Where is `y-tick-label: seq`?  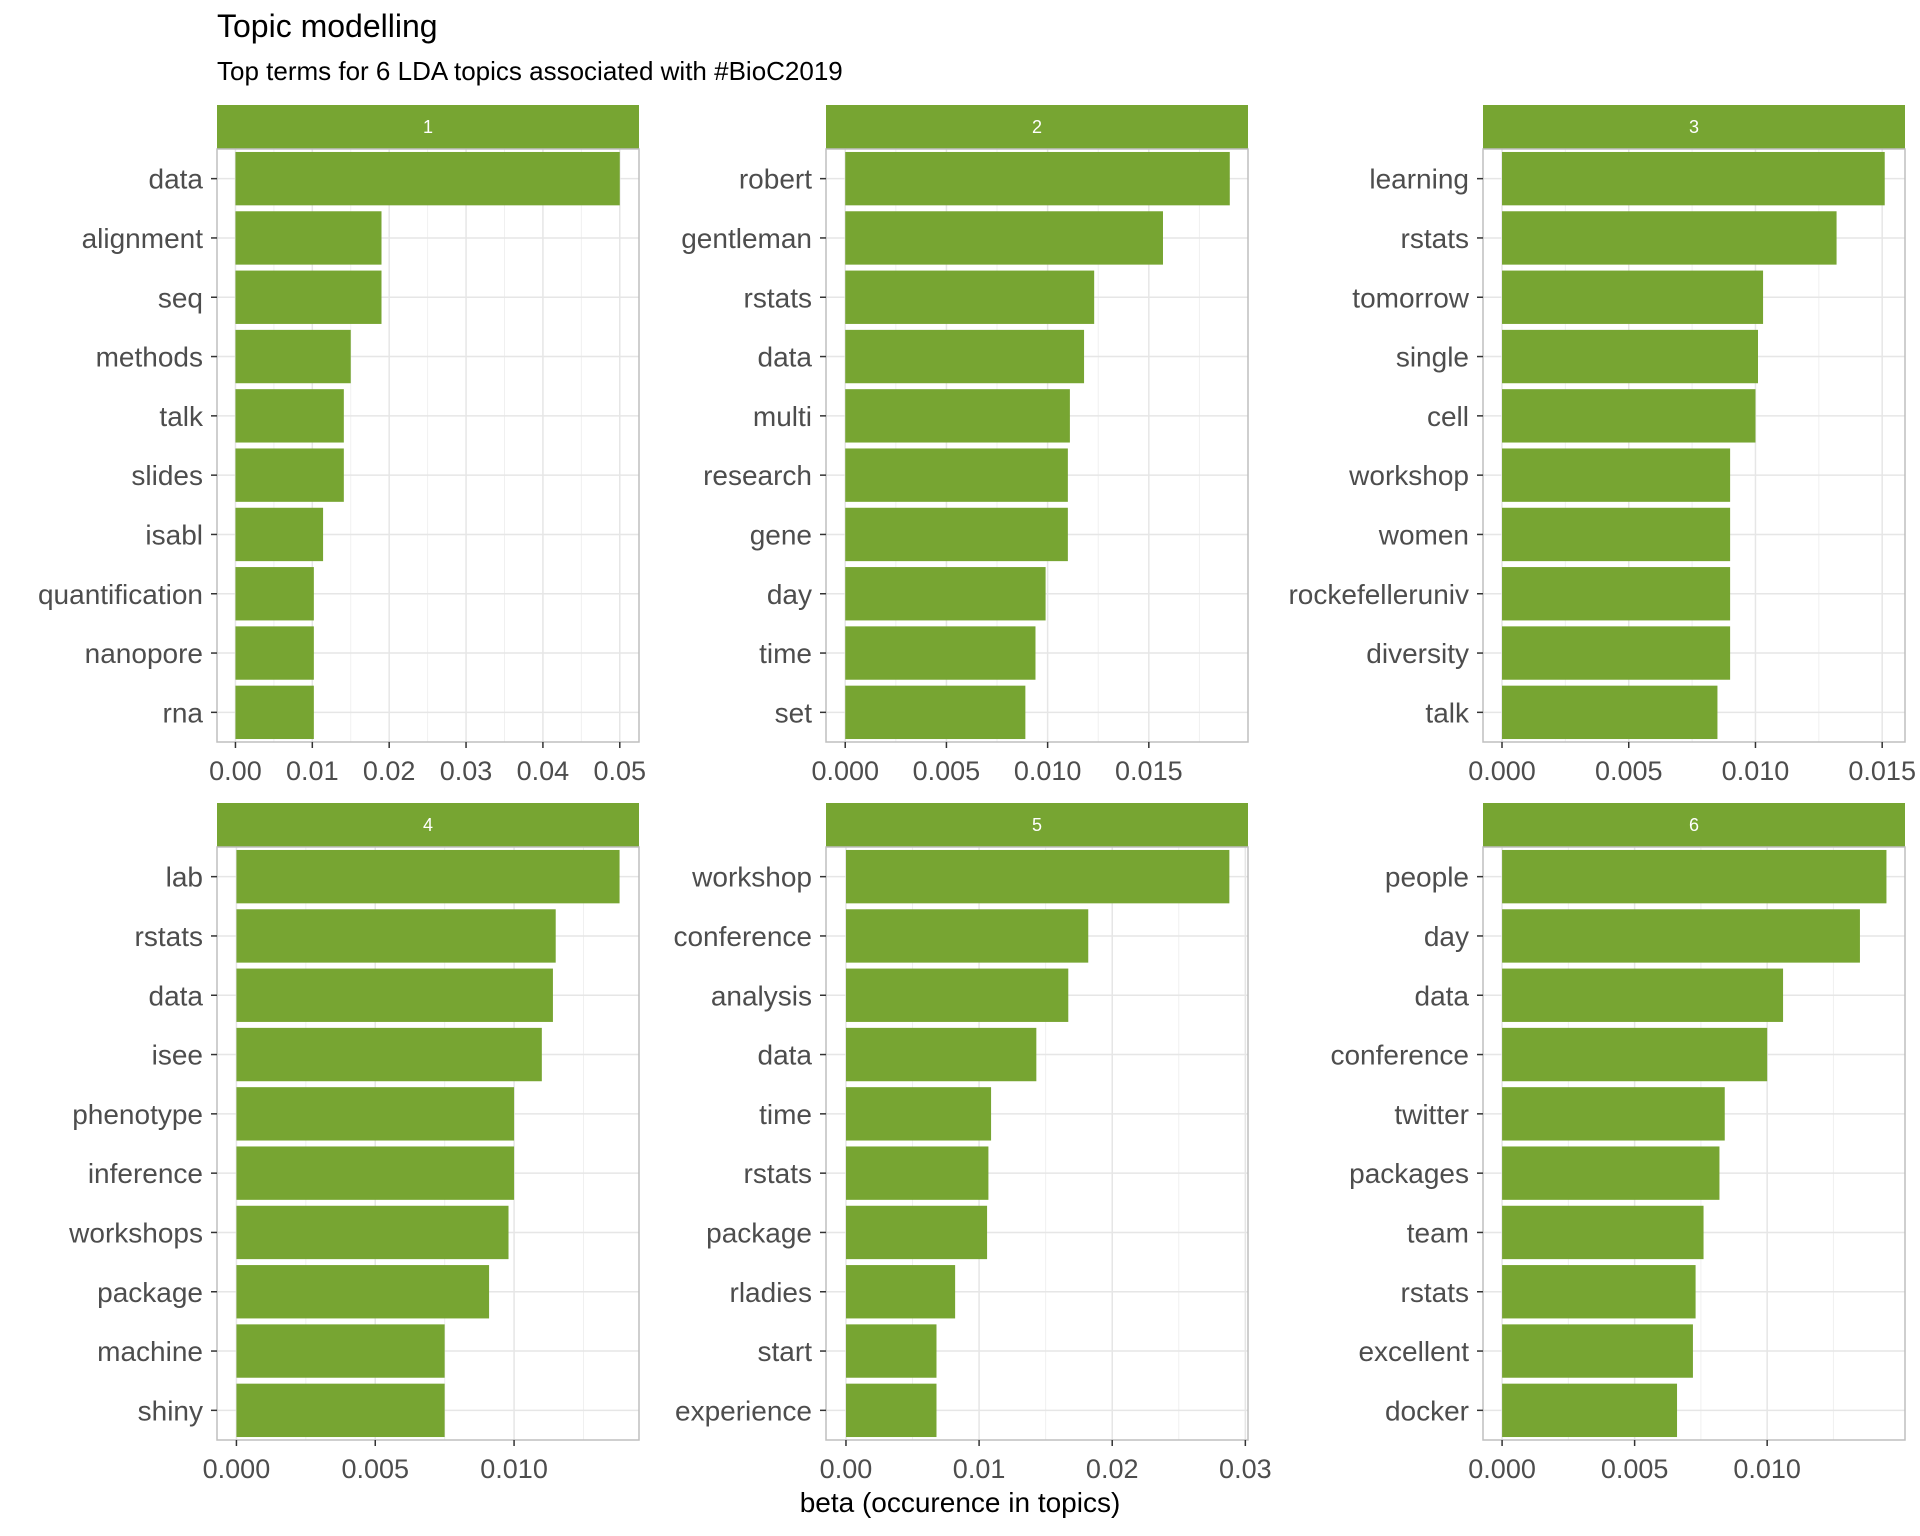
y-tick-label: seq is located at coordinates (180, 297).